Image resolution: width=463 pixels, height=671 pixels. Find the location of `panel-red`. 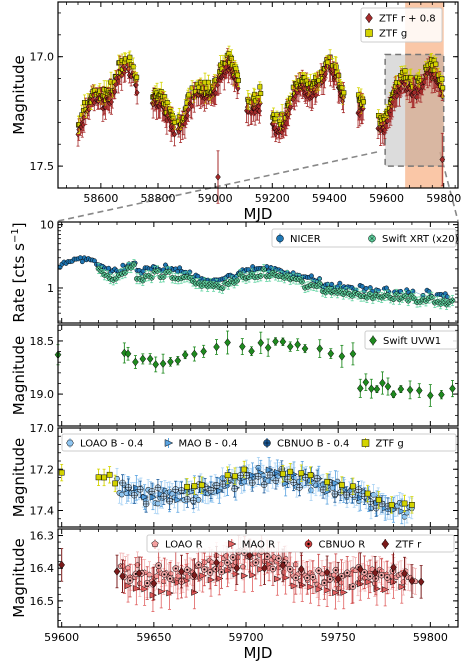

panel-red is located at coordinates (241, 573).